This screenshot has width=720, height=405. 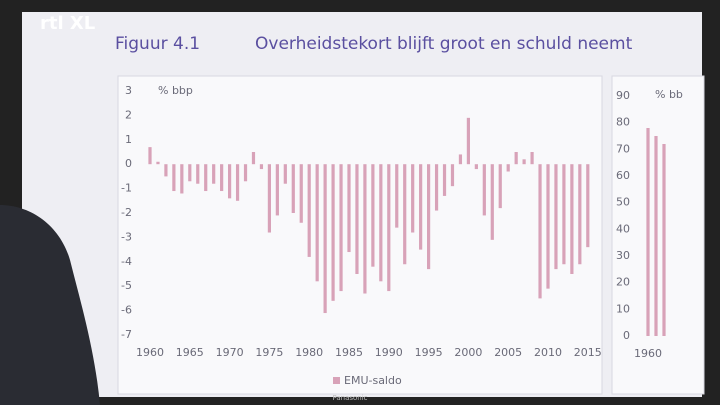 I want to click on plot-panel, so click(x=658, y=235).